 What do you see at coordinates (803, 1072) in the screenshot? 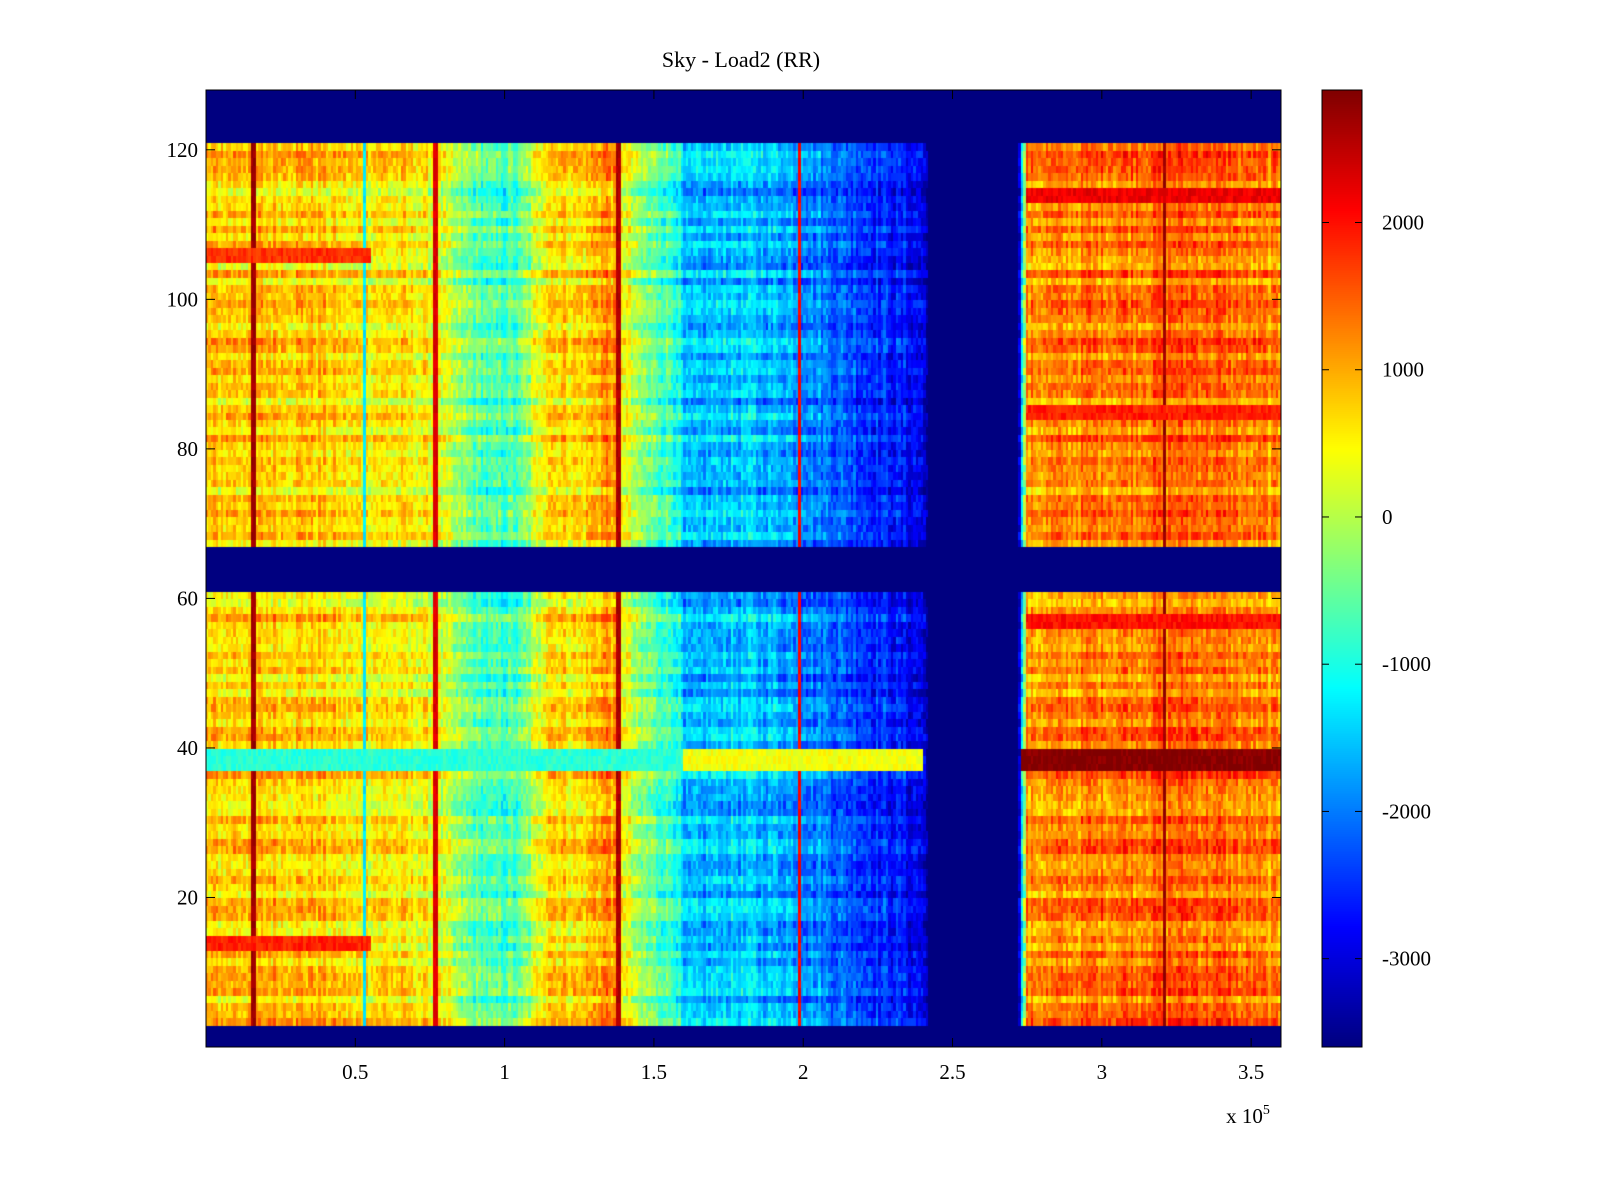
I see `x-tick-label: 2` at bounding box center [803, 1072].